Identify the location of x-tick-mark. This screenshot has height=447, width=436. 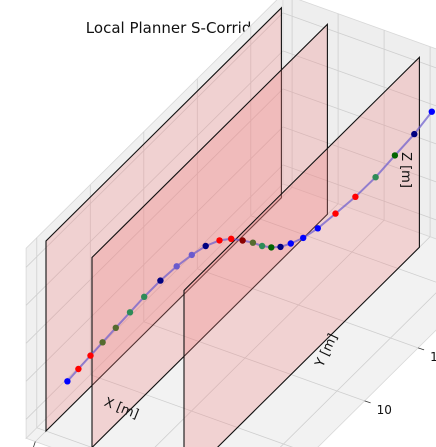
(34, 444).